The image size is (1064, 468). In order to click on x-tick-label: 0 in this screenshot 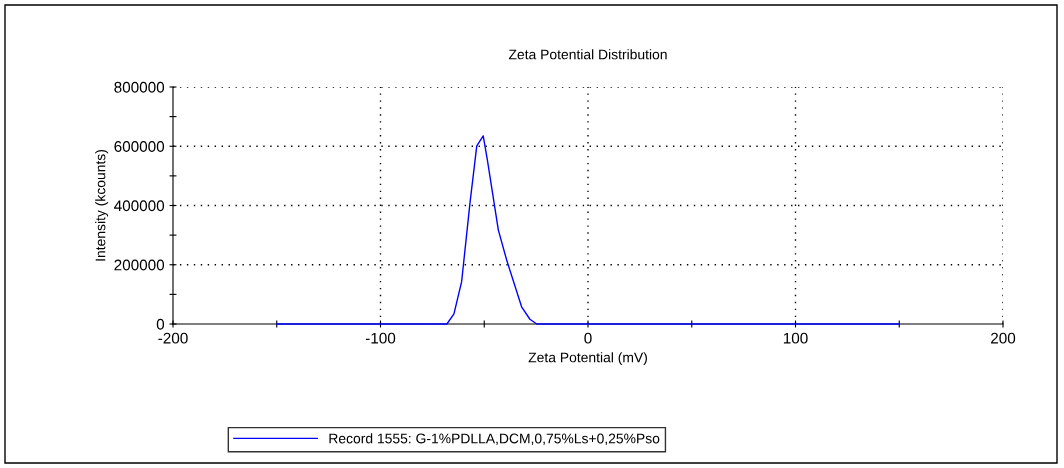, I will do `click(588, 338)`.